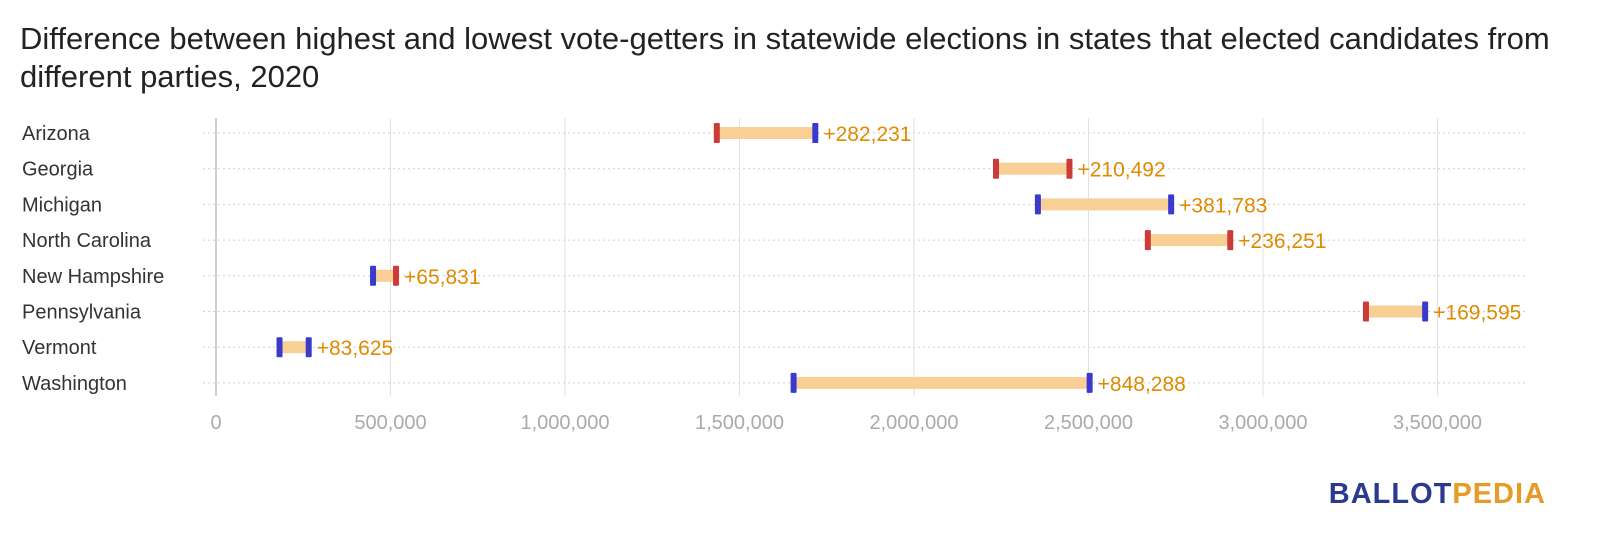  I want to click on state-label: Vermont, so click(59, 348).